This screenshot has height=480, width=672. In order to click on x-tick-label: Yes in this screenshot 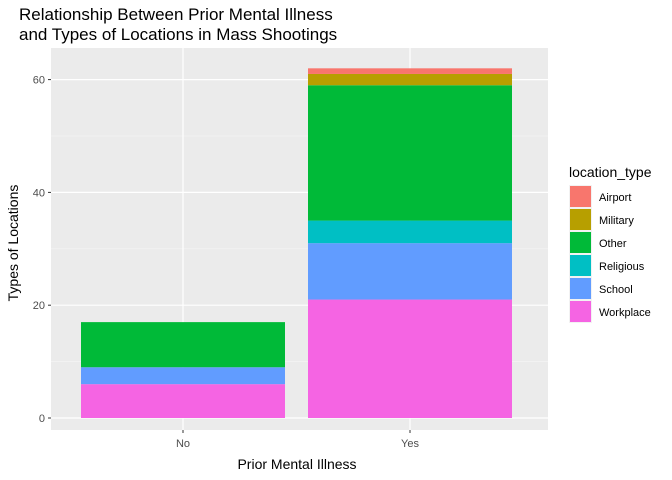, I will do `click(410, 444)`.